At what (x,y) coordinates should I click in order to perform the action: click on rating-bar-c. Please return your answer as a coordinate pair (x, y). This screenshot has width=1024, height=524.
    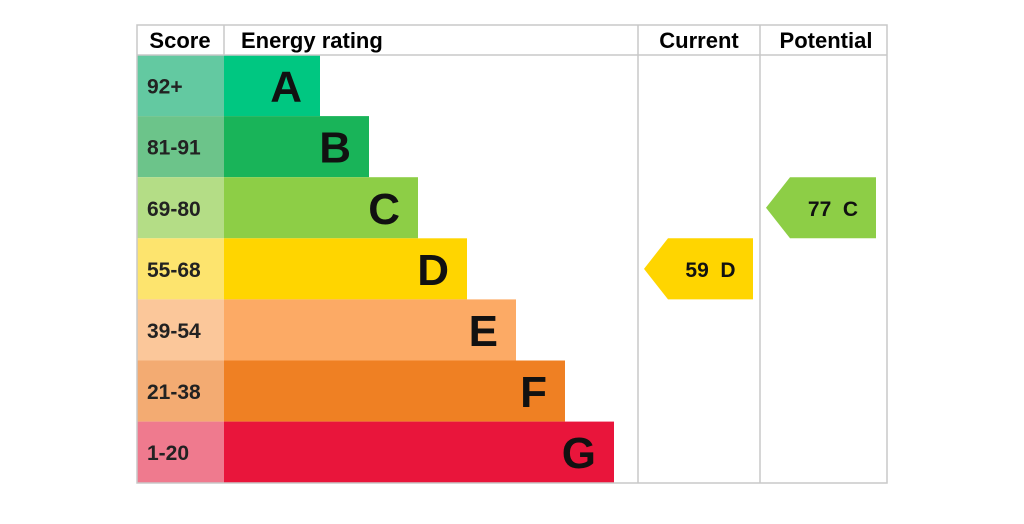
    Looking at the image, I should click on (321, 208).